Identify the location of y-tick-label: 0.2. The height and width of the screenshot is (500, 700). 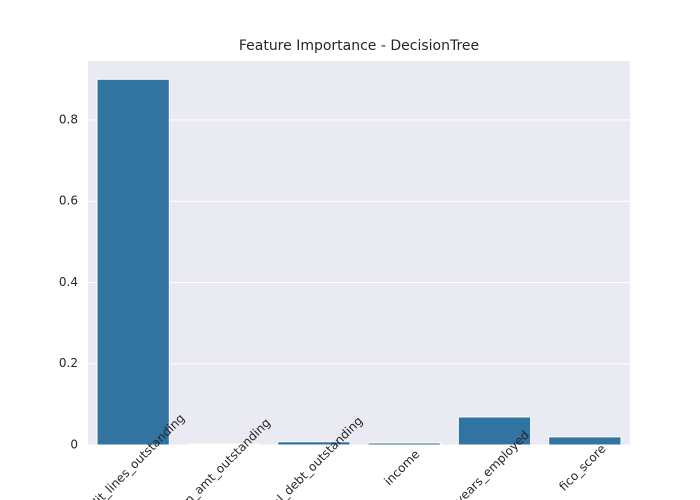
(68, 363).